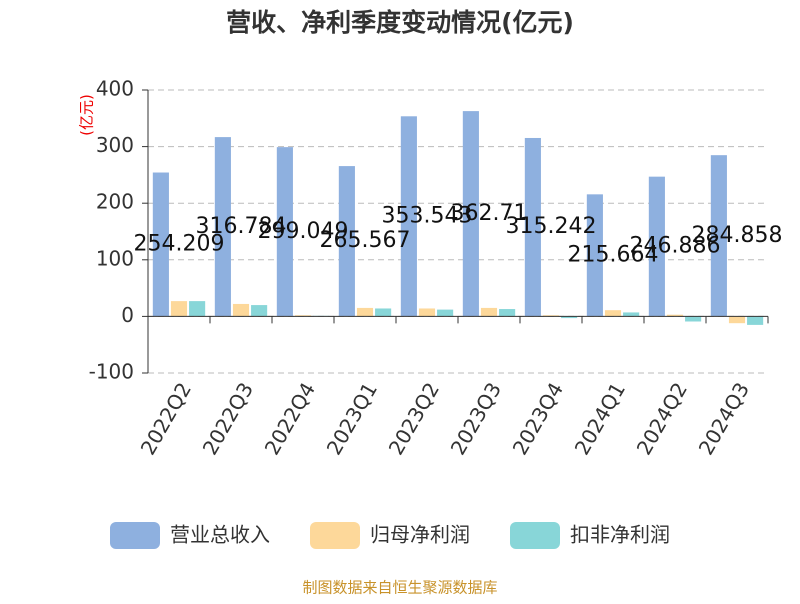  Describe the element at coordinates (179, 243) in the screenshot. I see `data-label: 254.209` at that location.